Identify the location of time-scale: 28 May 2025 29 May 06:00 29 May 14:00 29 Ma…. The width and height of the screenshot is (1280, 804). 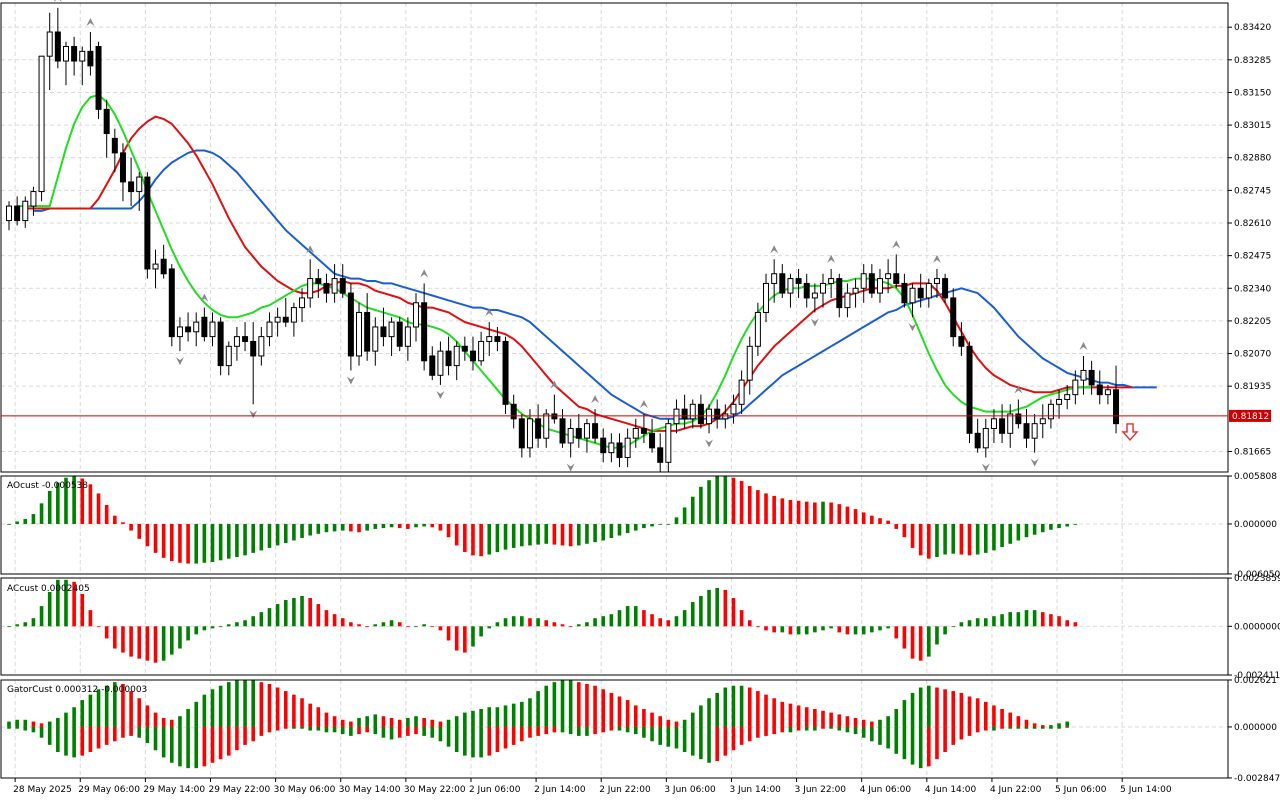
(592, 786).